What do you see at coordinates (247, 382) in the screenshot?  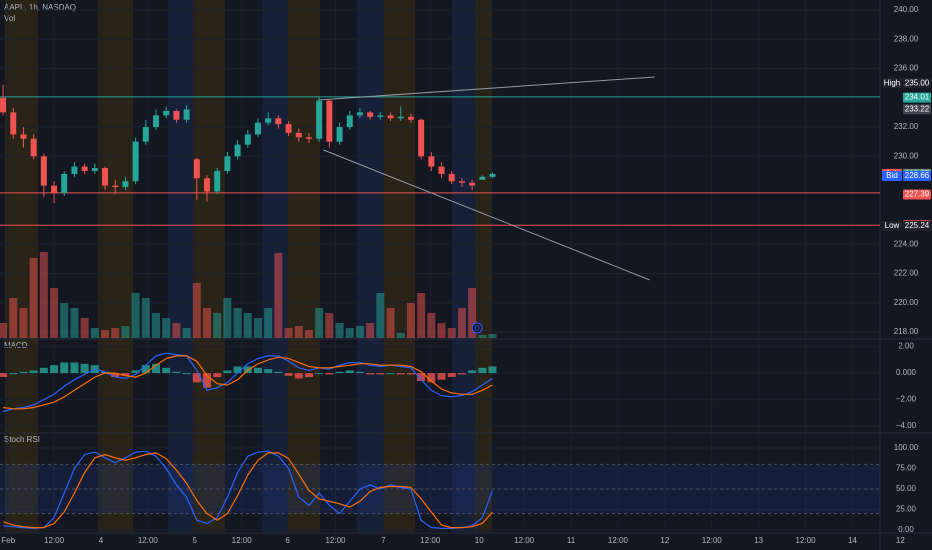 I see `macd-line` at bounding box center [247, 382].